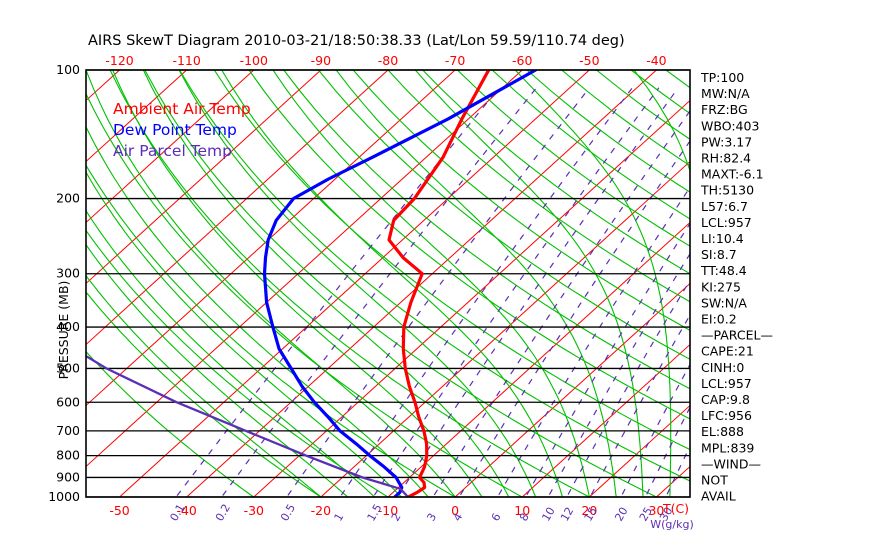  I want to click on mixing-ratio-tick: 10, so click(548, 514).